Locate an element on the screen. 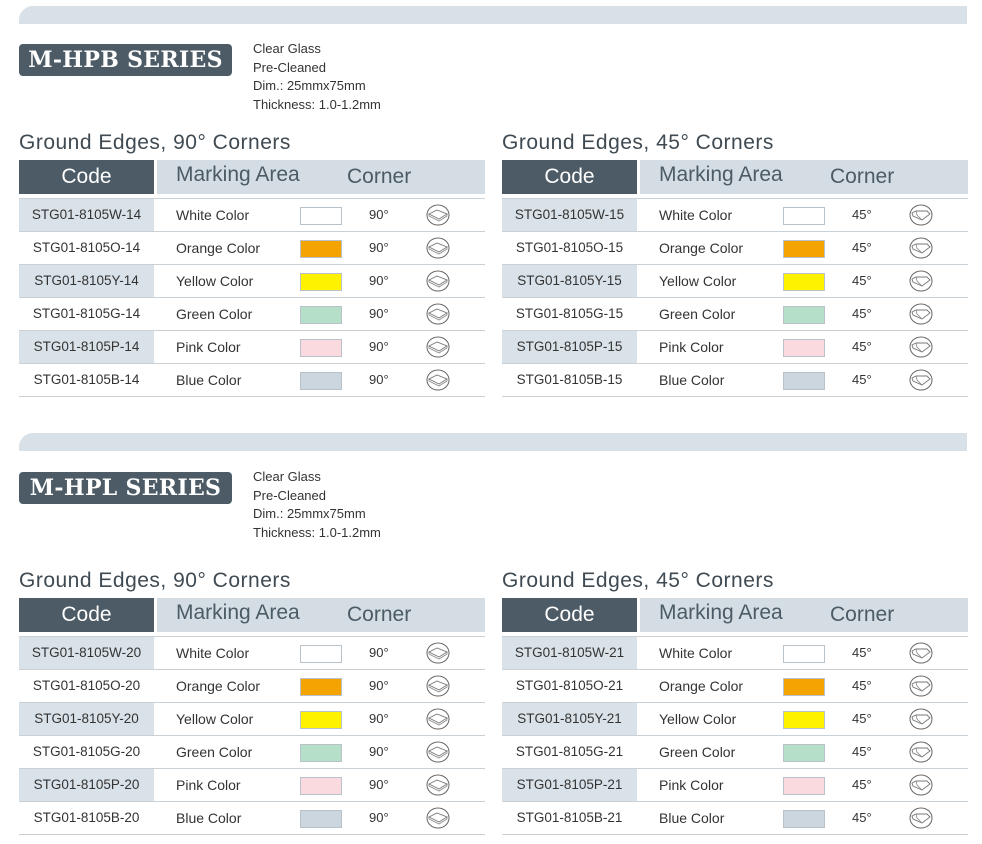 The height and width of the screenshot is (844, 982). table-row: STG01-8105P-21 Pink Color 45° is located at coordinates (735, 785).